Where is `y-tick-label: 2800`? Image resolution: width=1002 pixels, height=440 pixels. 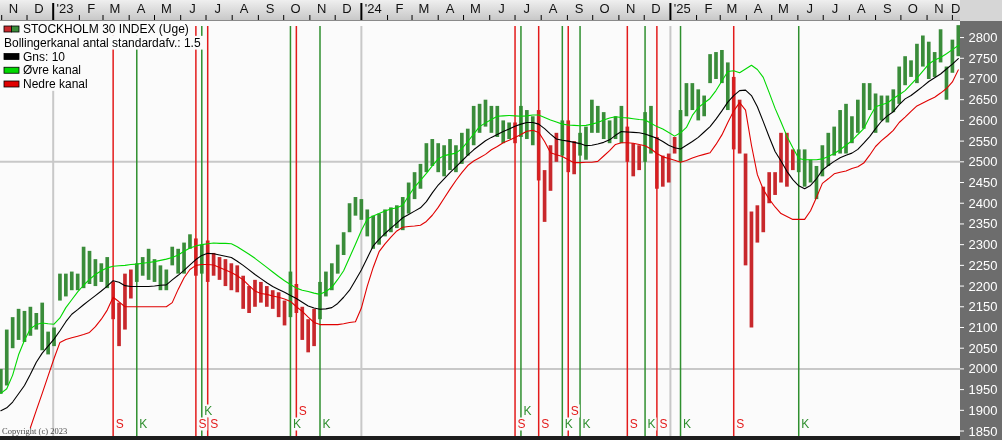
y-tick-label: 2800 is located at coordinates (983, 38).